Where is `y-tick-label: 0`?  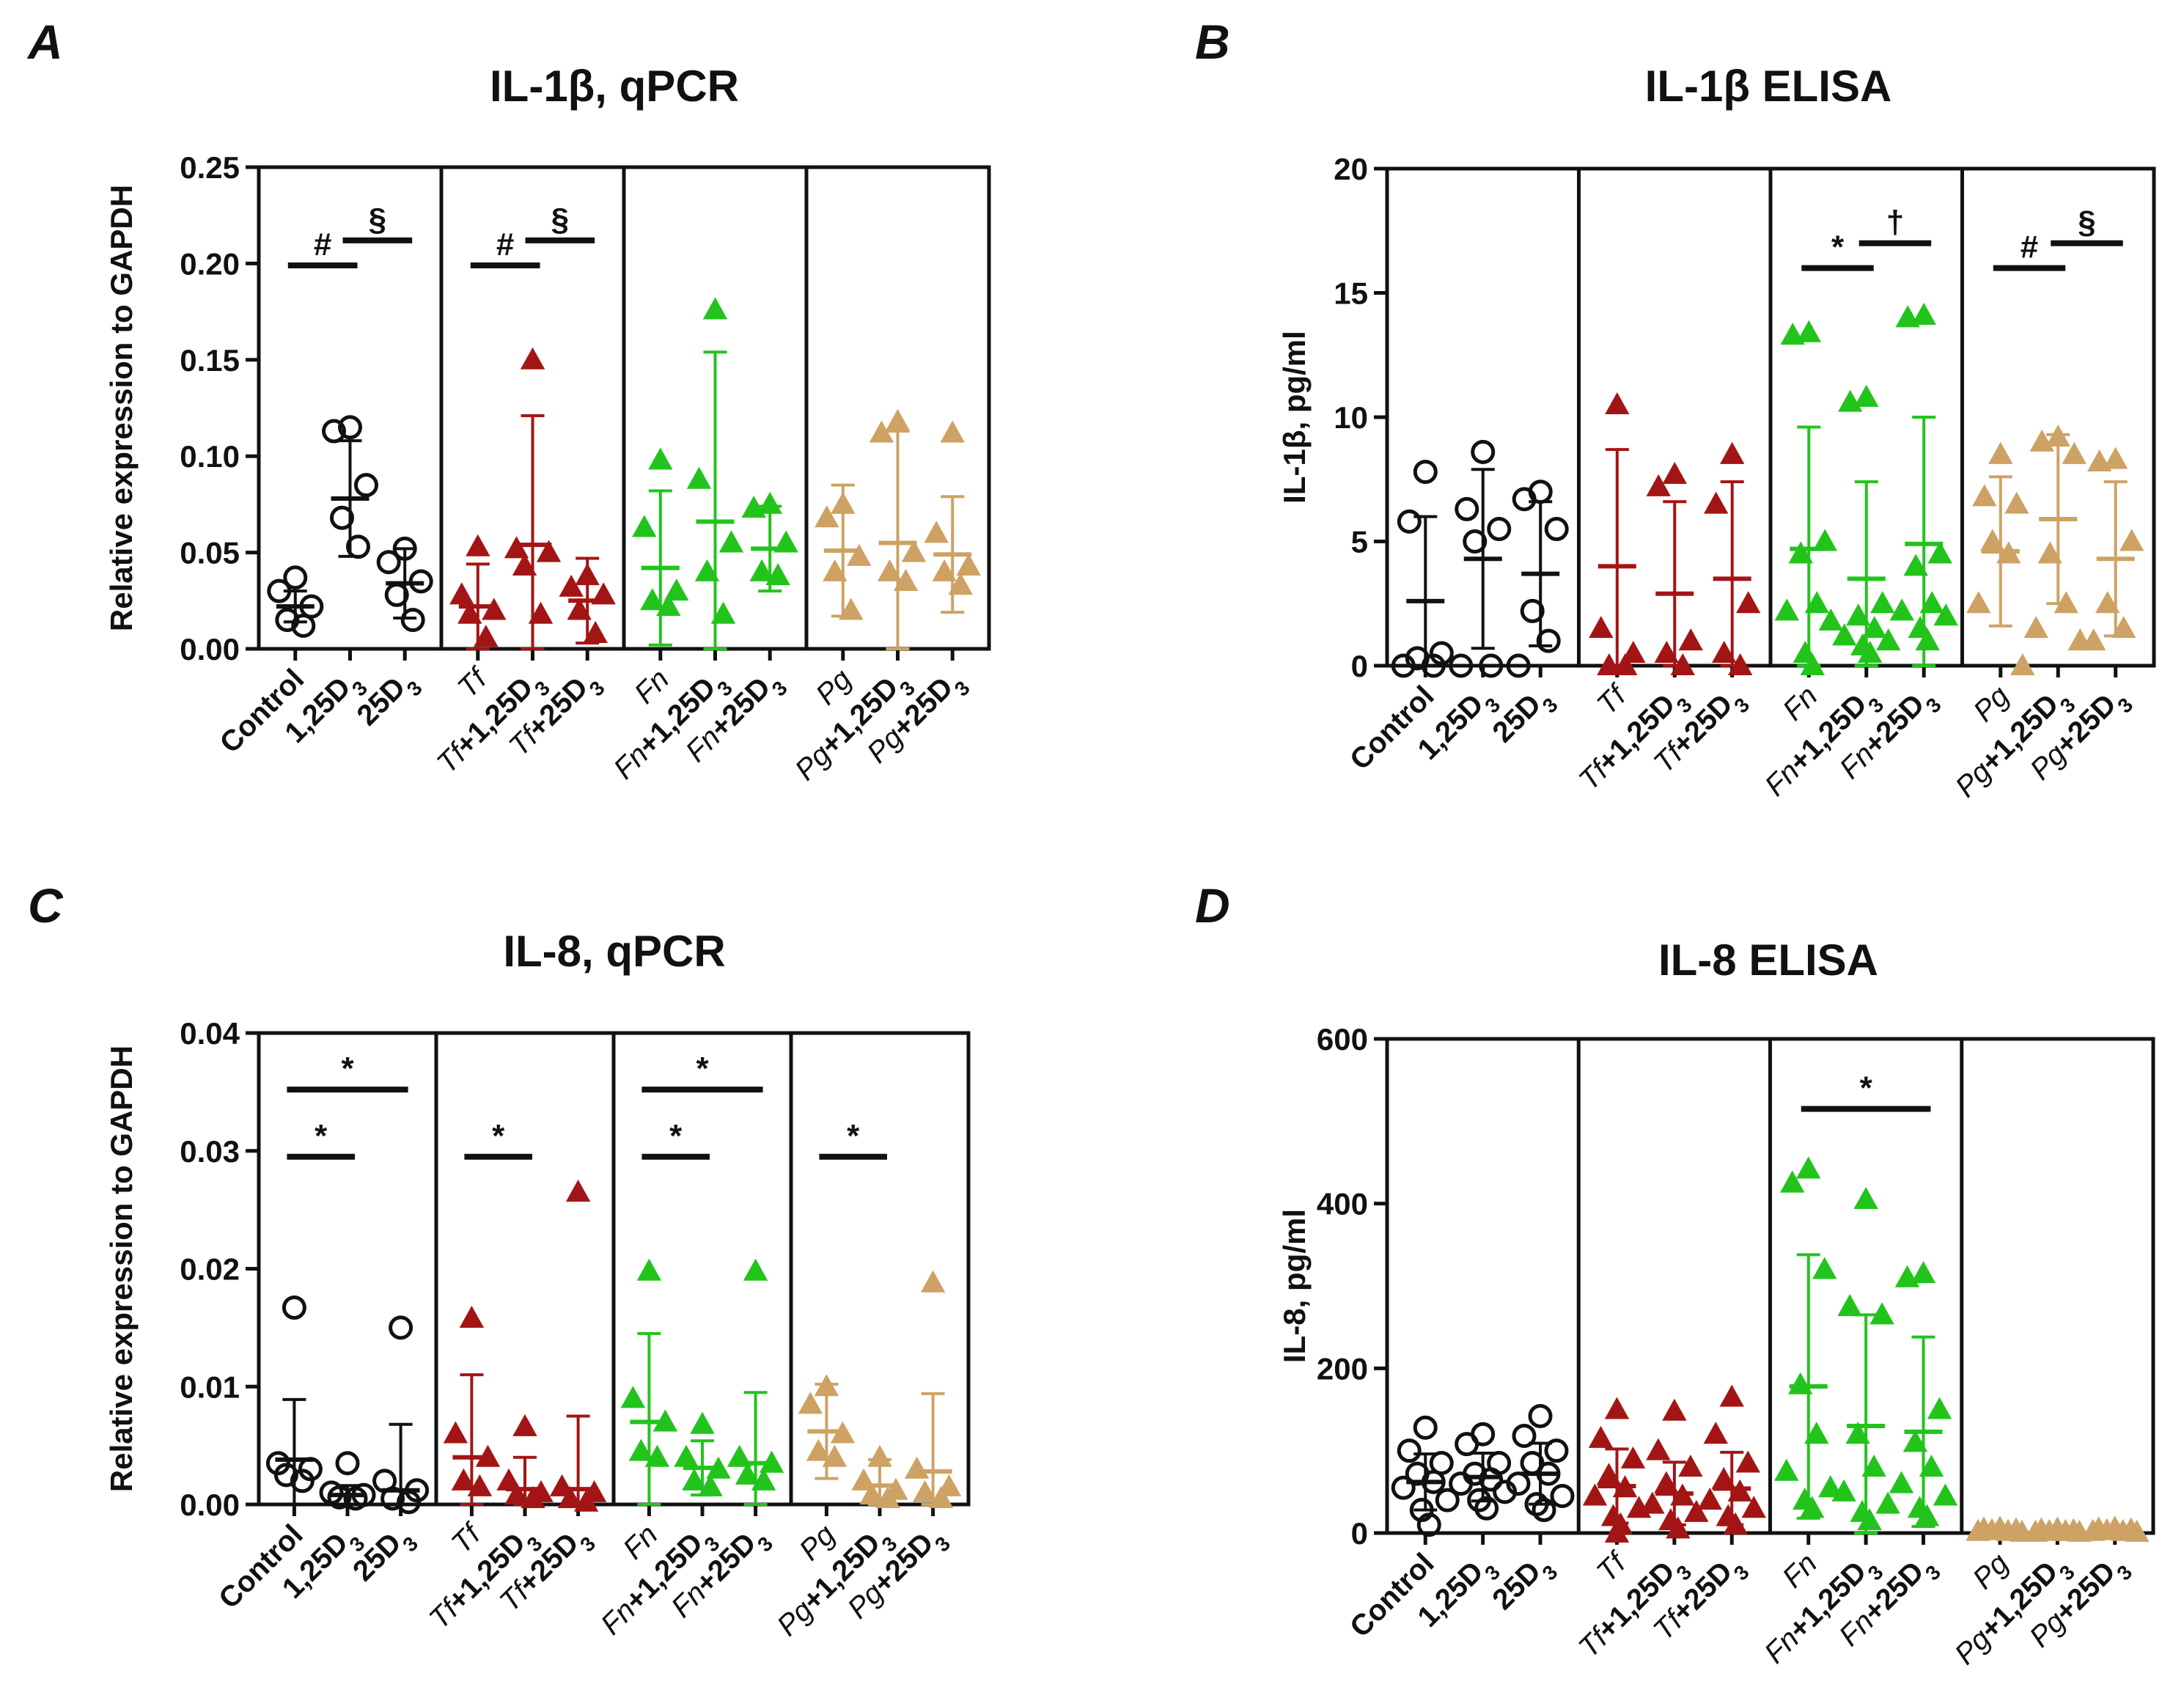
y-tick-label: 0 is located at coordinates (1359, 666).